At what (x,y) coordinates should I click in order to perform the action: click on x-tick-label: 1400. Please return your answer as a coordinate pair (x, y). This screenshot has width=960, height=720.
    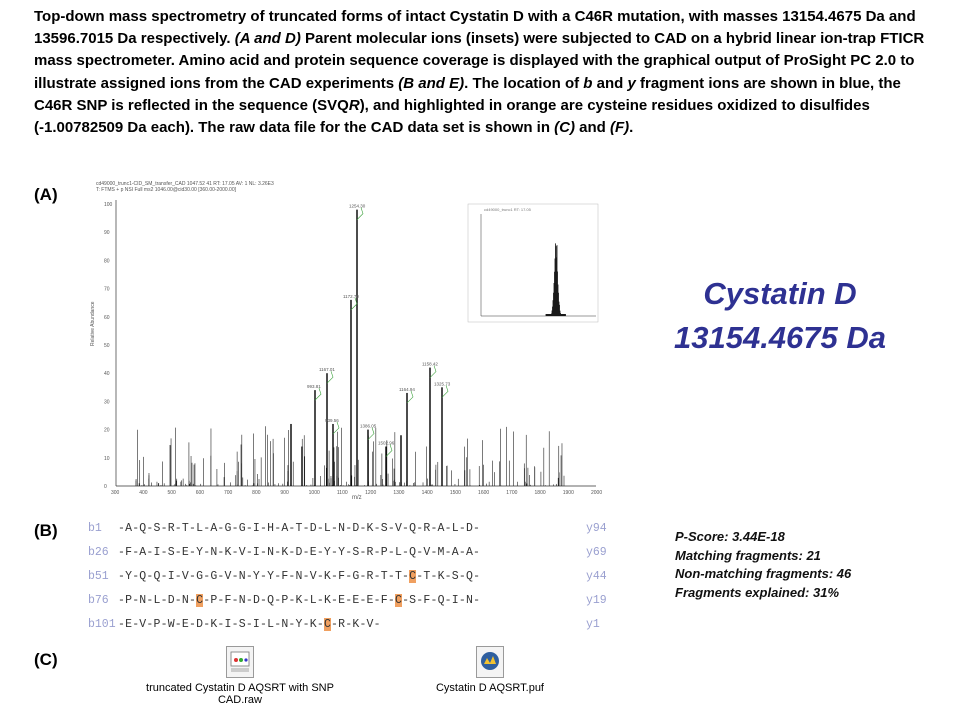
    Looking at the image, I should click on (427, 493).